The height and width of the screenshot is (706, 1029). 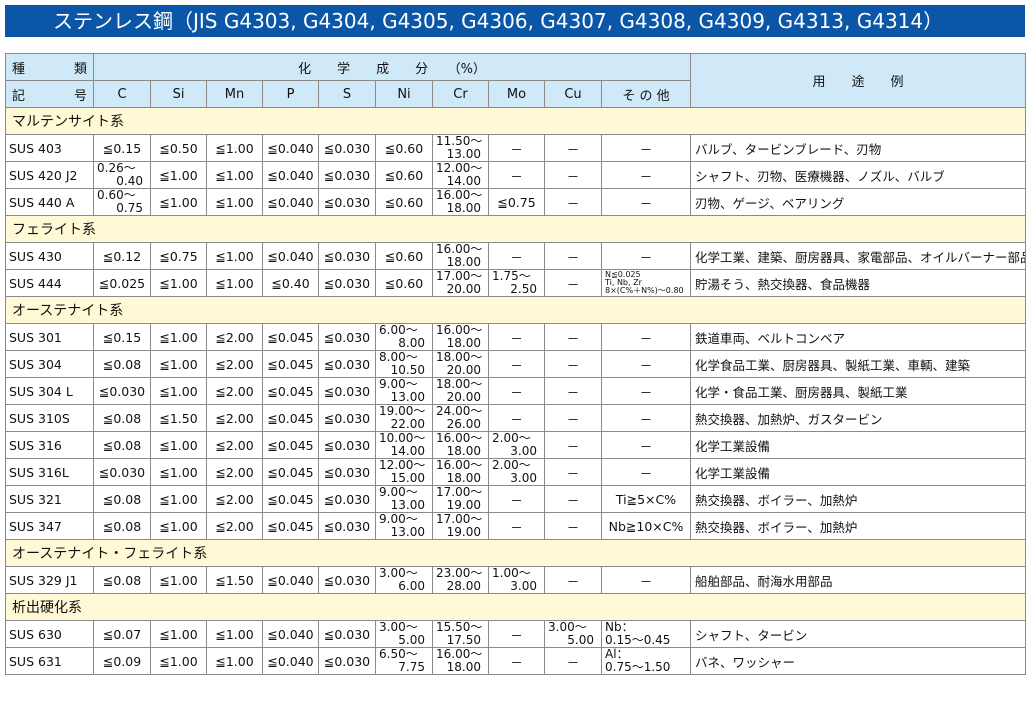 I want to click on range-cell: Al： 0.75～1.50, so click(x=646, y=661).